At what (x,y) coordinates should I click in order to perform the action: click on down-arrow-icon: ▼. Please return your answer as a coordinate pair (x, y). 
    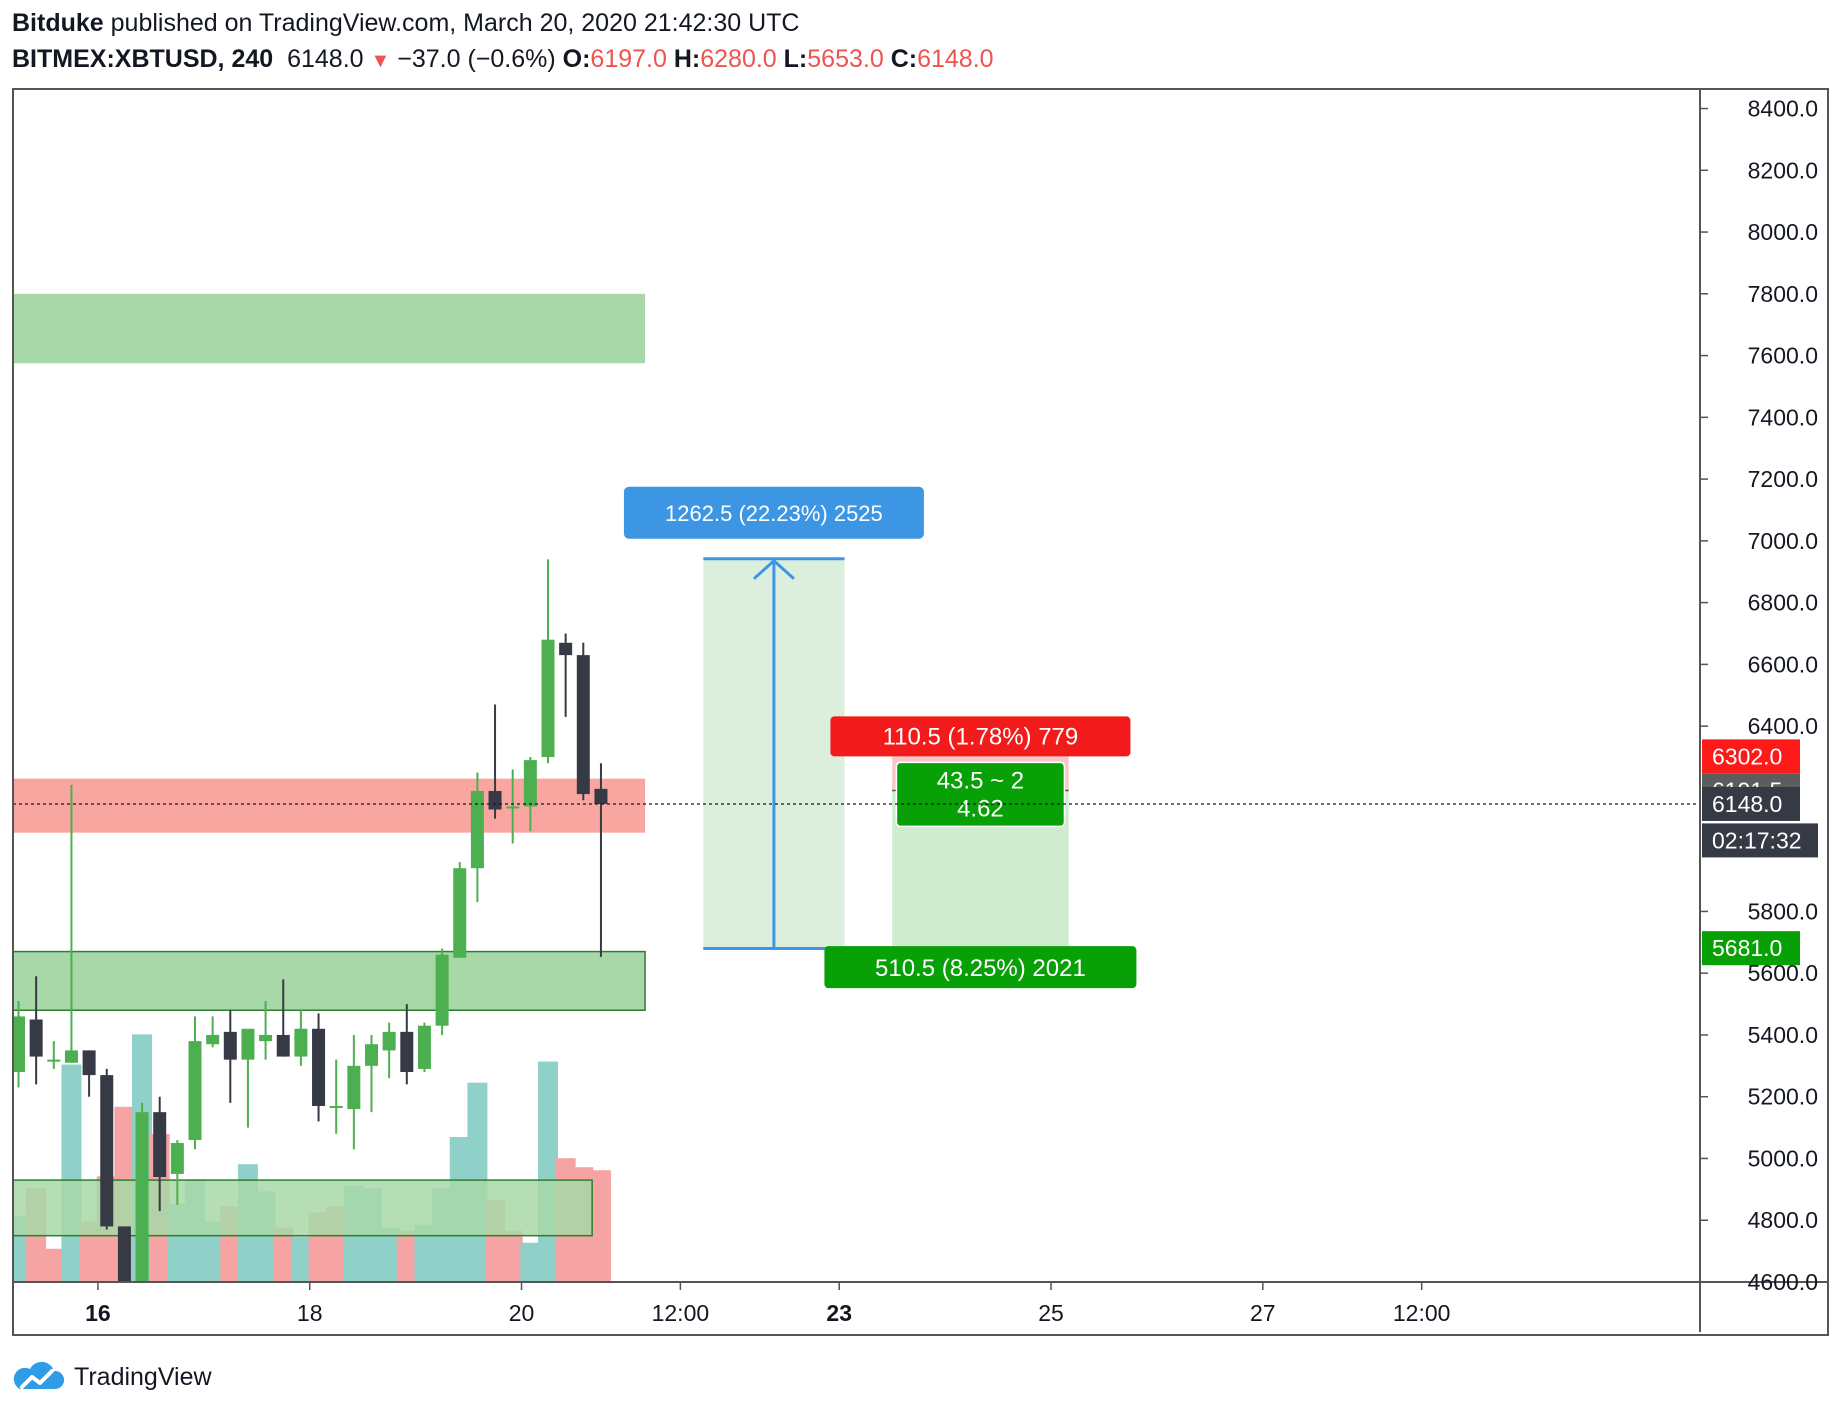
    Looking at the image, I should click on (380, 61).